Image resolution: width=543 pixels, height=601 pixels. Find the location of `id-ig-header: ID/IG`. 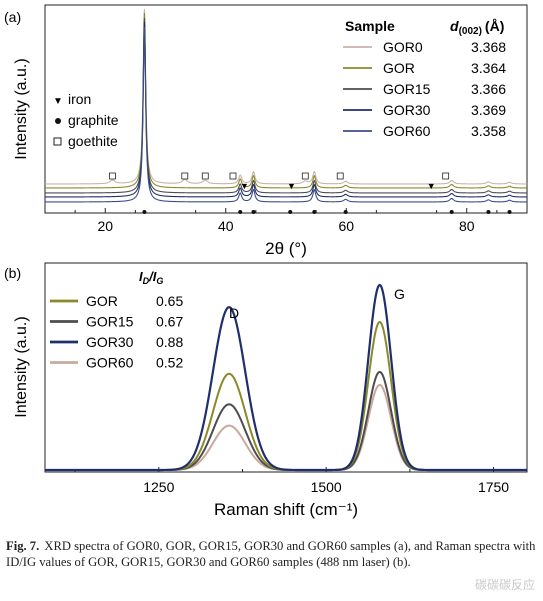

id-ig-header: ID/IG is located at coordinates (151, 277).